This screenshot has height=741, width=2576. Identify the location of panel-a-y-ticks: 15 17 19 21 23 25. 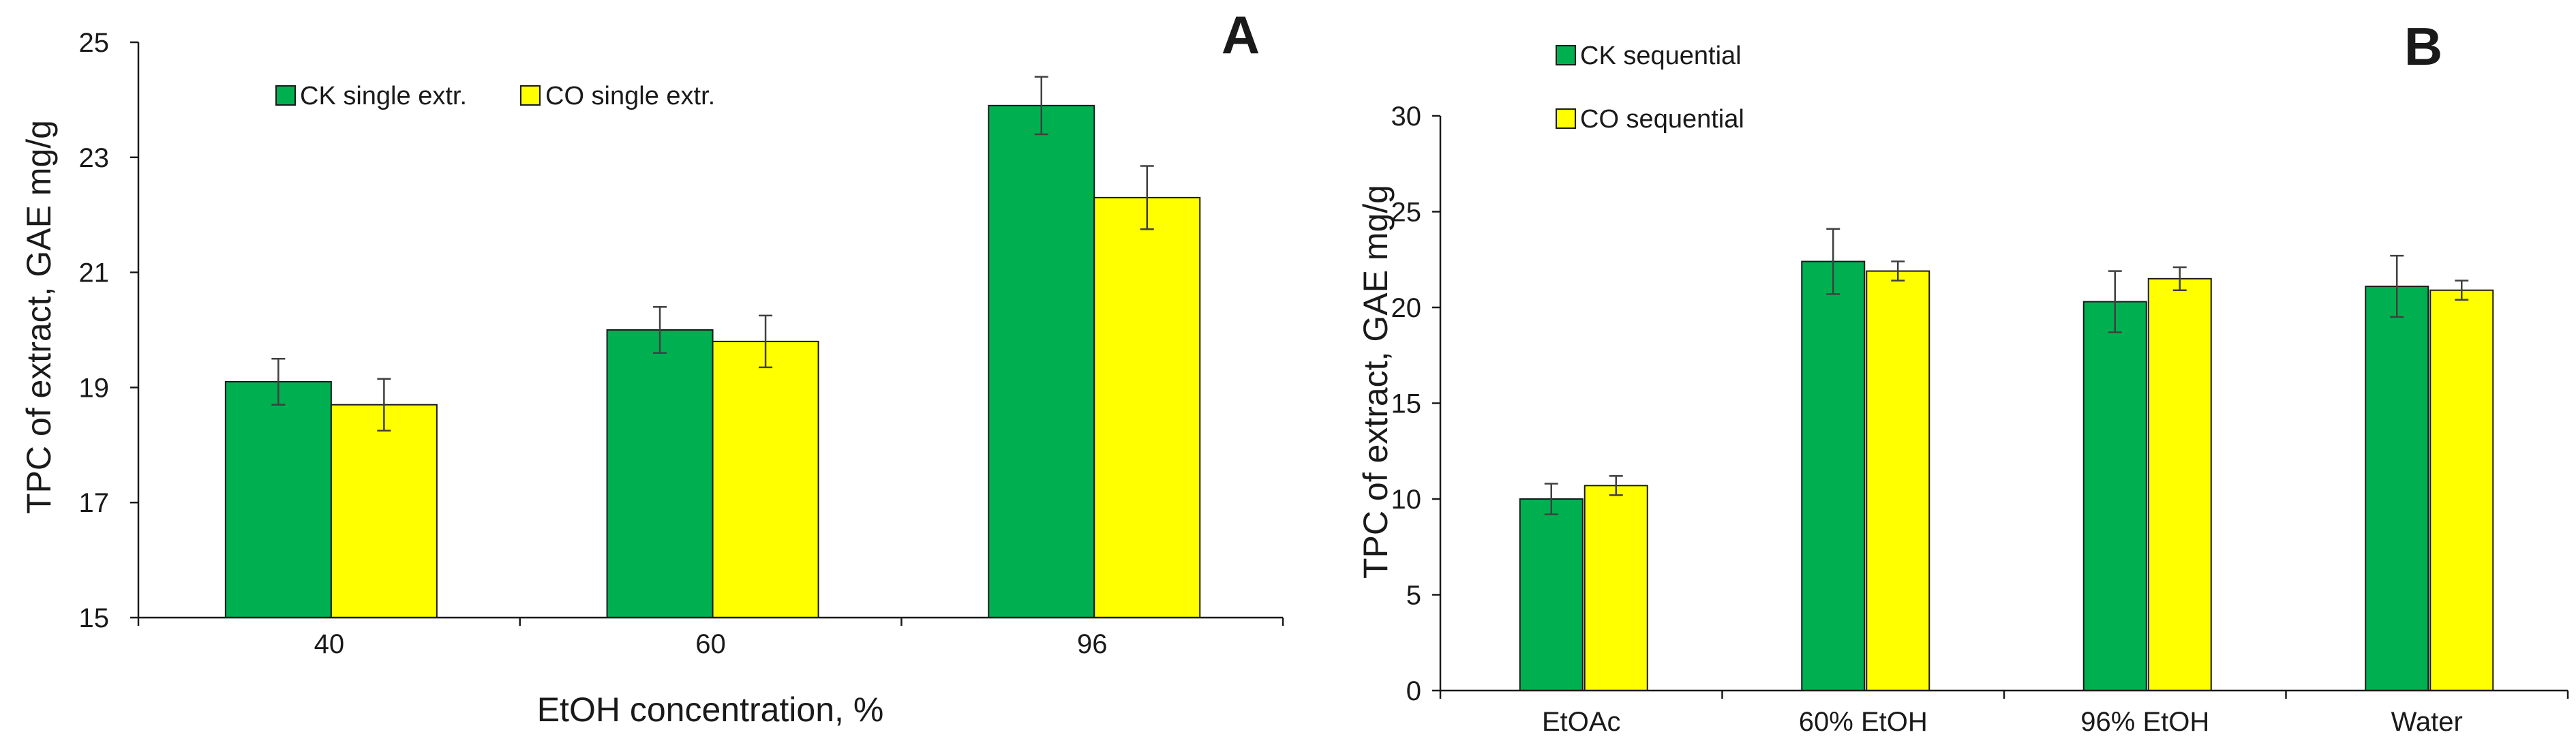
(109, 330).